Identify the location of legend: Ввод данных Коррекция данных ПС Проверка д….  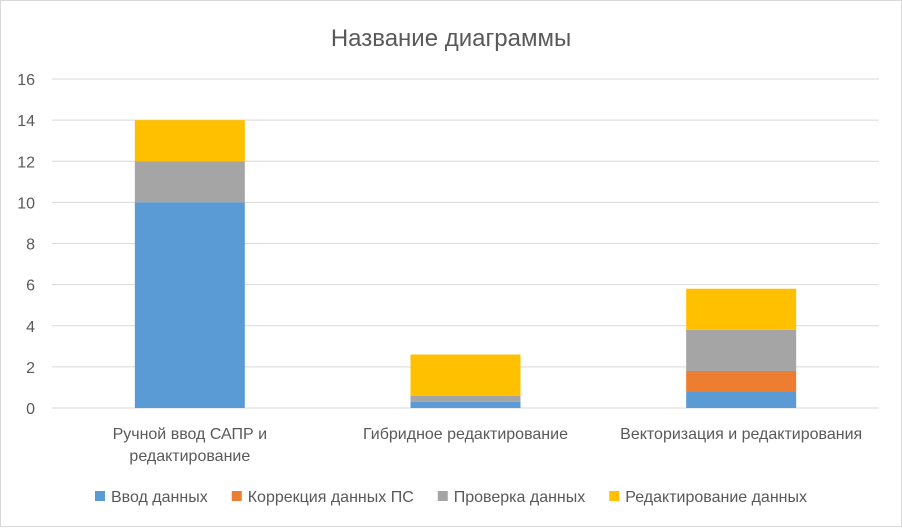
(450, 497).